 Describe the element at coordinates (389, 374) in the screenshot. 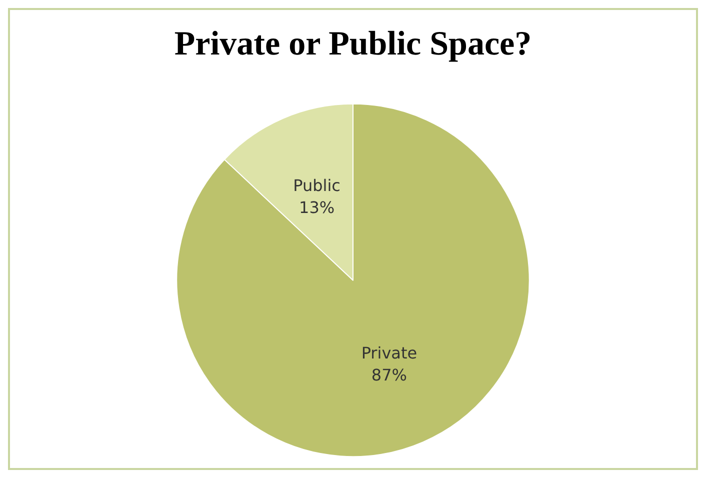

I see `data-label: 87%` at that location.